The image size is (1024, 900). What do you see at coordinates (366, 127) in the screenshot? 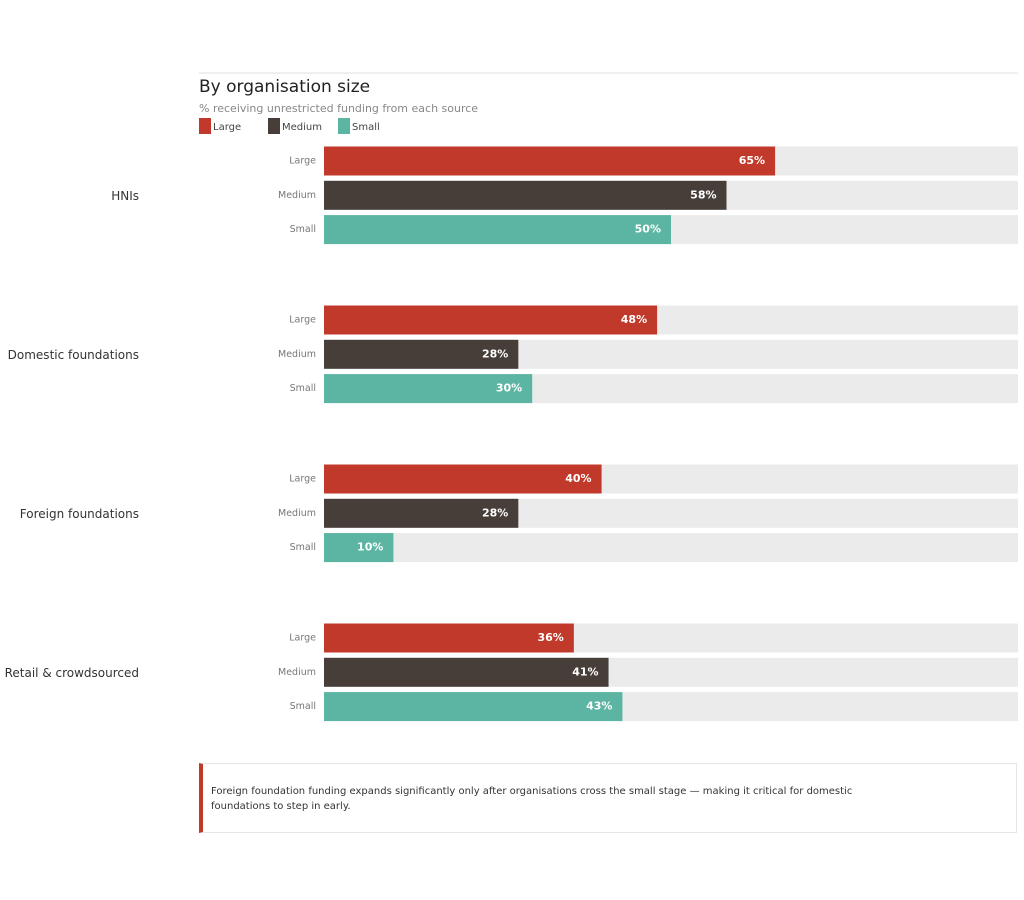
I see `legend-label: Small` at bounding box center [366, 127].